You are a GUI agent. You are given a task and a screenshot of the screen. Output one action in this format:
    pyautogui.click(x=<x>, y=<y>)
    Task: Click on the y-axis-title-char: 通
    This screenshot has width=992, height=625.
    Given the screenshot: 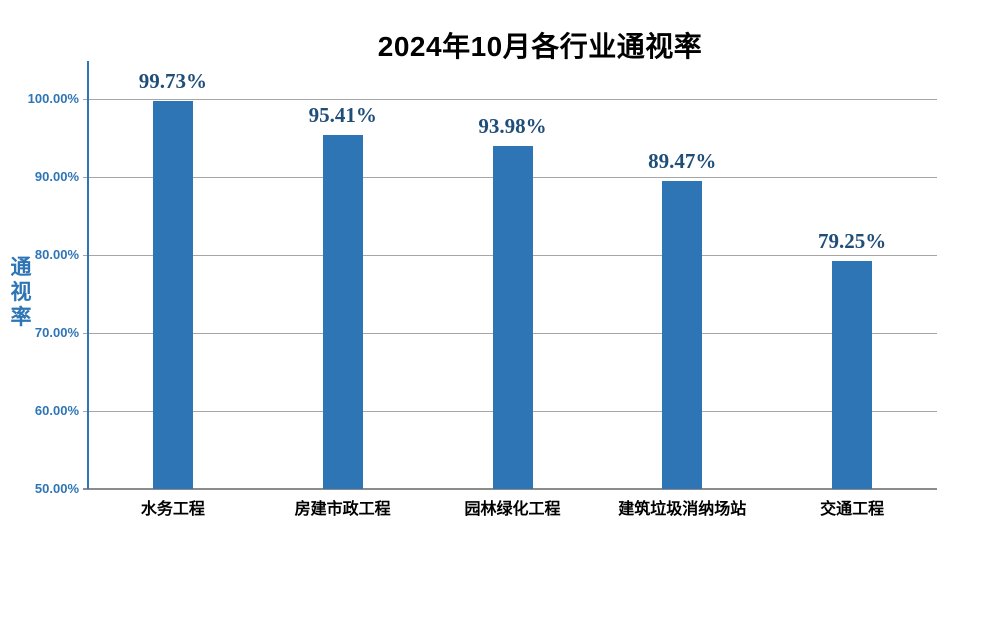 What is the action you would take?
    pyautogui.click(x=21, y=267)
    